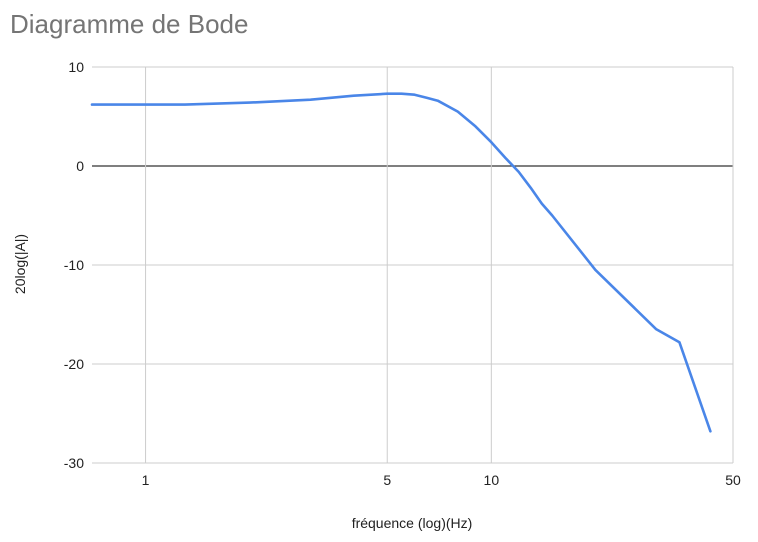  Describe the element at coordinates (387, 480) in the screenshot. I see `x-tick-label: 5` at that location.